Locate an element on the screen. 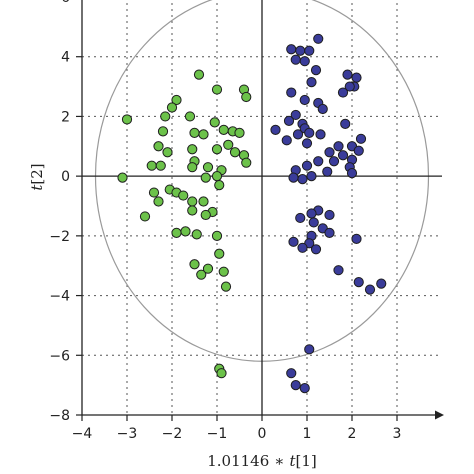 The height and width of the screenshot is (474, 474). y-tick-label: 6 is located at coordinates (65, 3).